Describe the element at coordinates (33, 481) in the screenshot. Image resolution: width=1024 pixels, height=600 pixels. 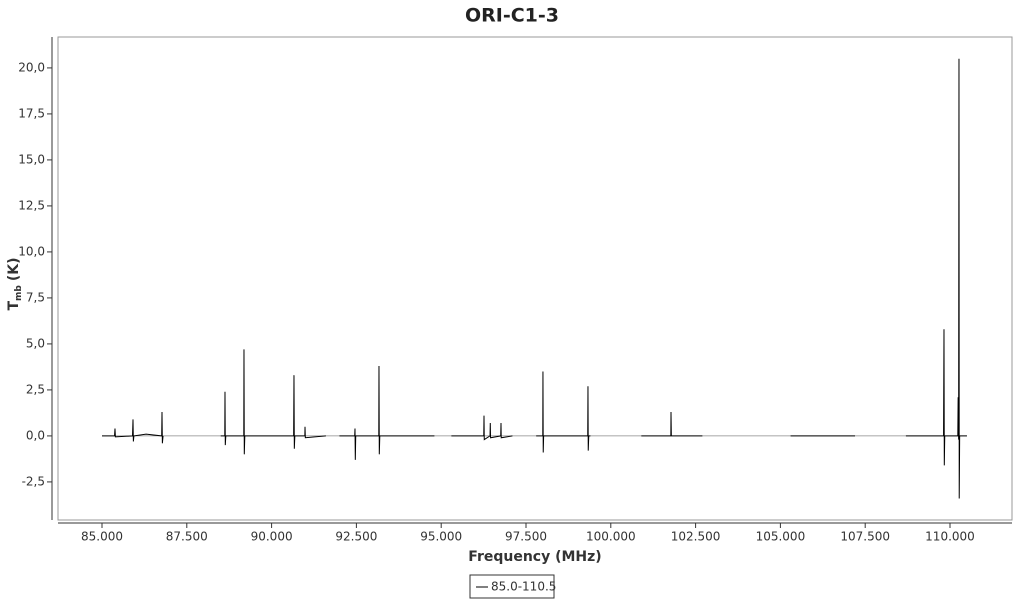
I see `y-tick-label: -2,5` at that location.